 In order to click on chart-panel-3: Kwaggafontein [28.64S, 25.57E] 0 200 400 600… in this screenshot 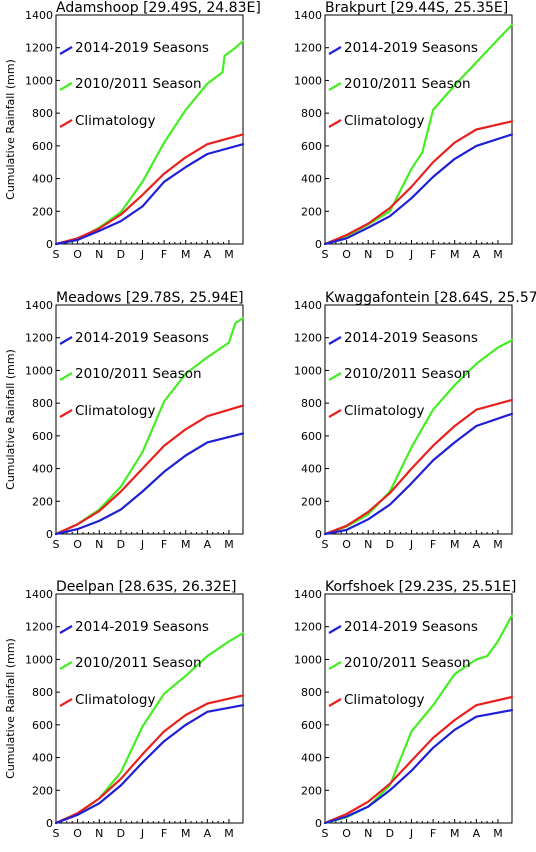, I will do `click(415, 420)`.